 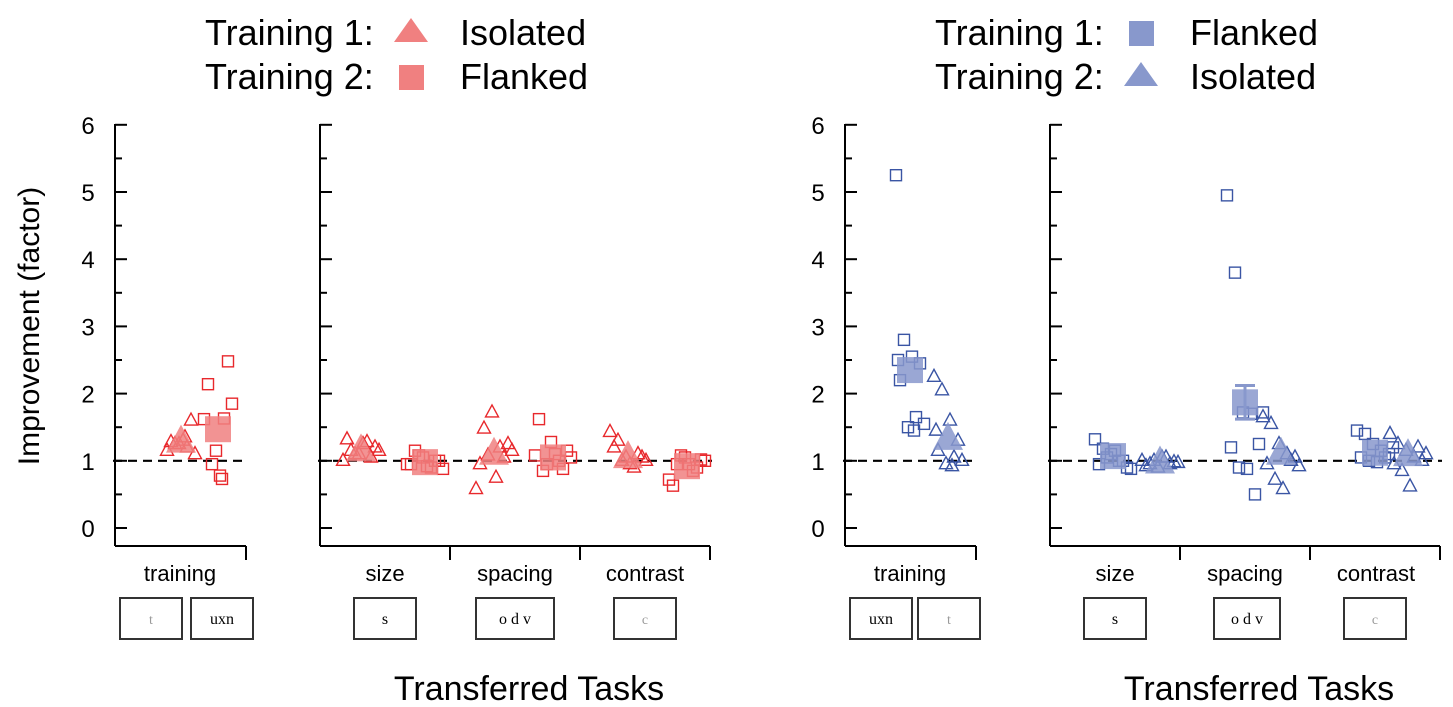 I want to click on legend-left-row2-name: Flanked, so click(x=524, y=76).